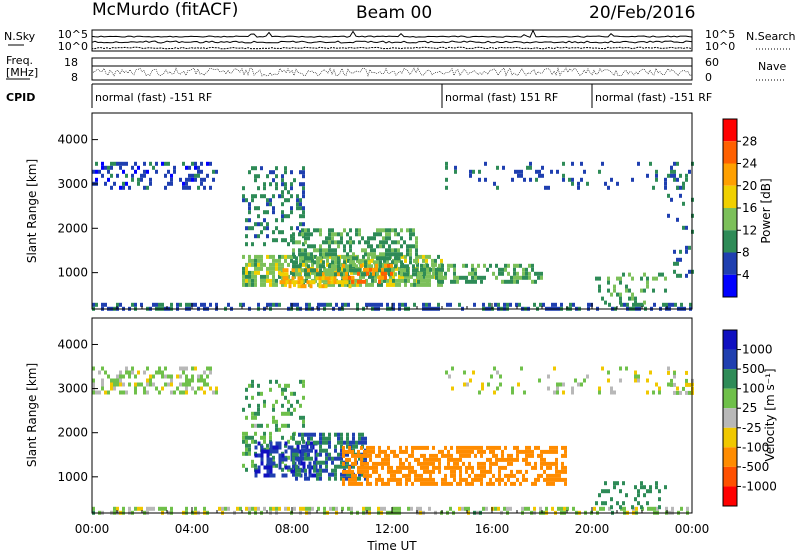 The height and width of the screenshot is (554, 800). I want to click on freq-tick-bottom: 8, so click(74, 77).